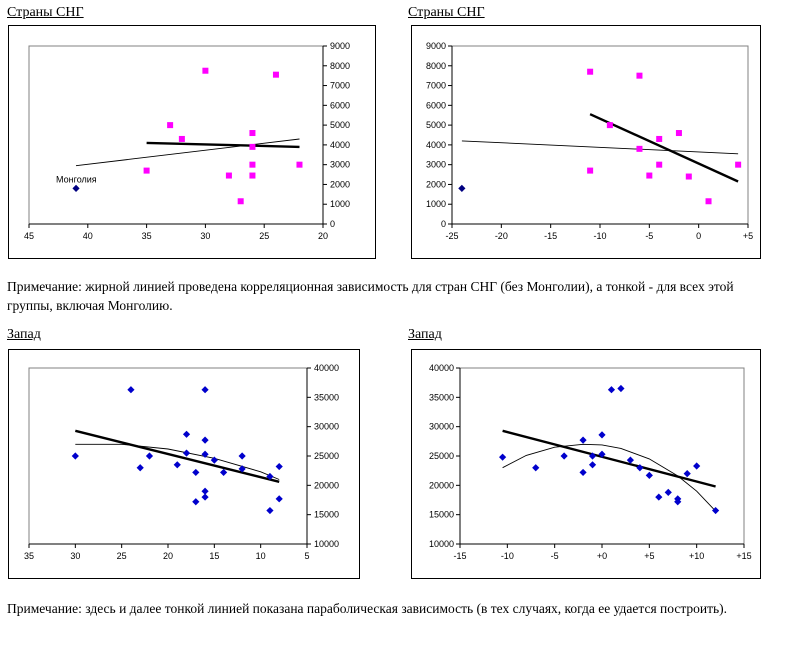 This screenshot has height=647, width=795. What do you see at coordinates (340, 66) in the screenshot?
I see `y-tick-label: 8000` at bounding box center [340, 66].